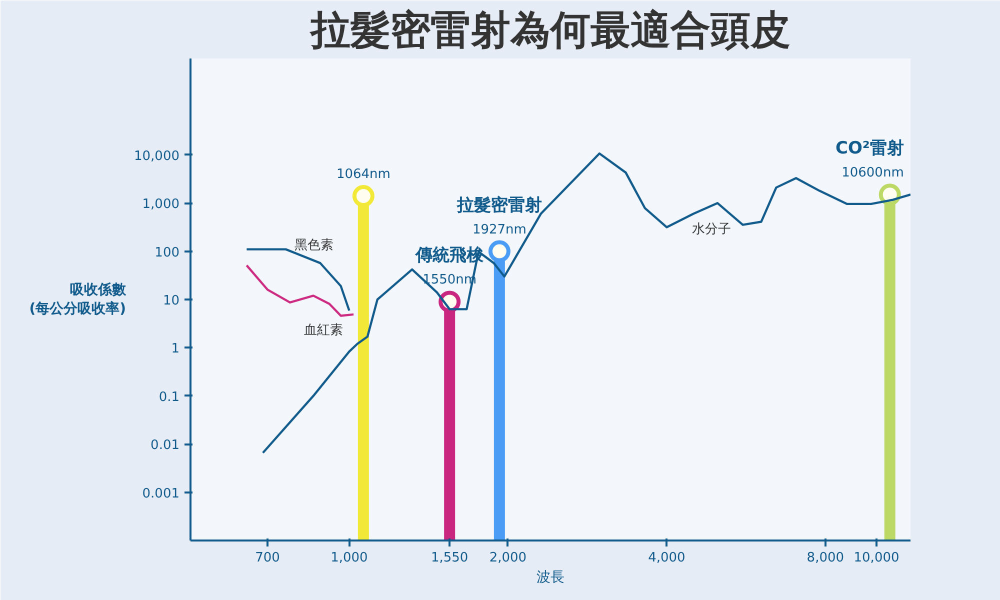  I want to click on series-label: 血紅素, so click(323, 330).